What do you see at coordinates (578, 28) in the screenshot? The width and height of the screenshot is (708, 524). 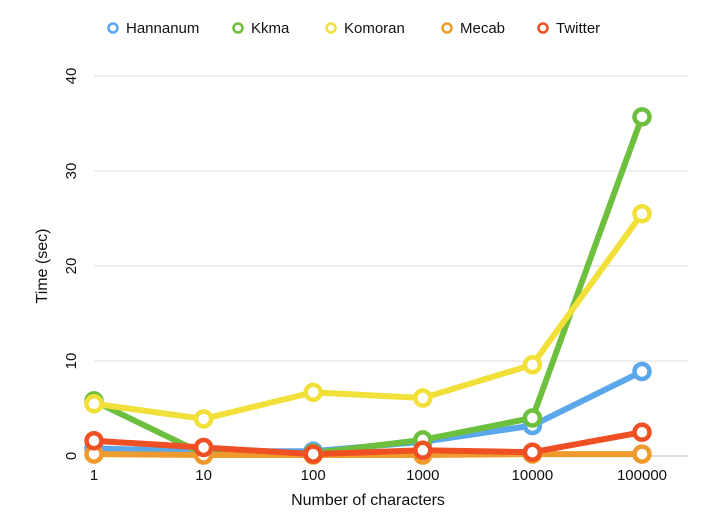 I see `legend-label: Twitter` at bounding box center [578, 28].